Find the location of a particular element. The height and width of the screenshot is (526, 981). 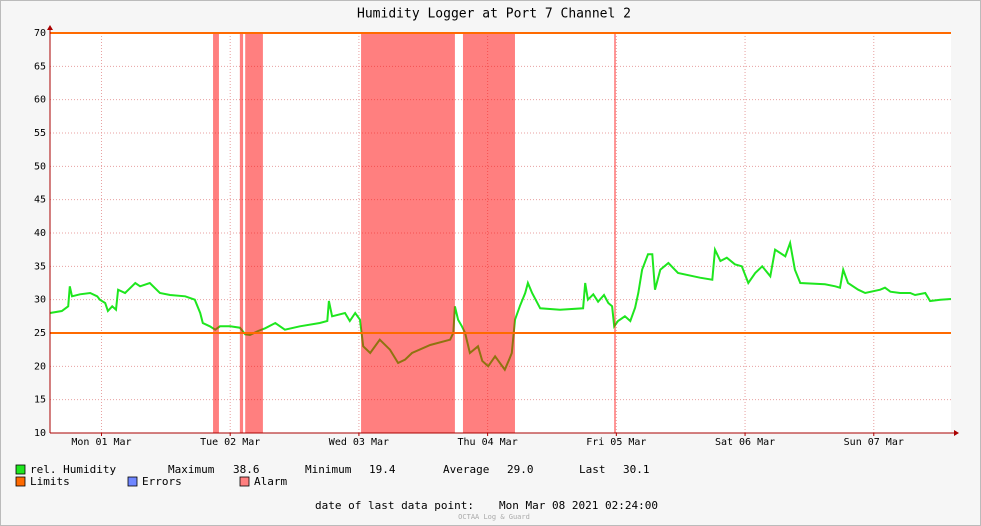

y-tick-label: 15 is located at coordinates (40, 400).